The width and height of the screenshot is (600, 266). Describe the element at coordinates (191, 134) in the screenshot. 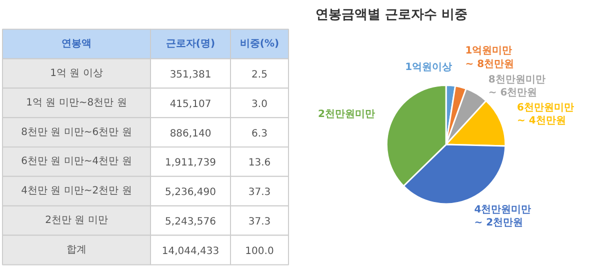

I see `text: 886,140` at that location.